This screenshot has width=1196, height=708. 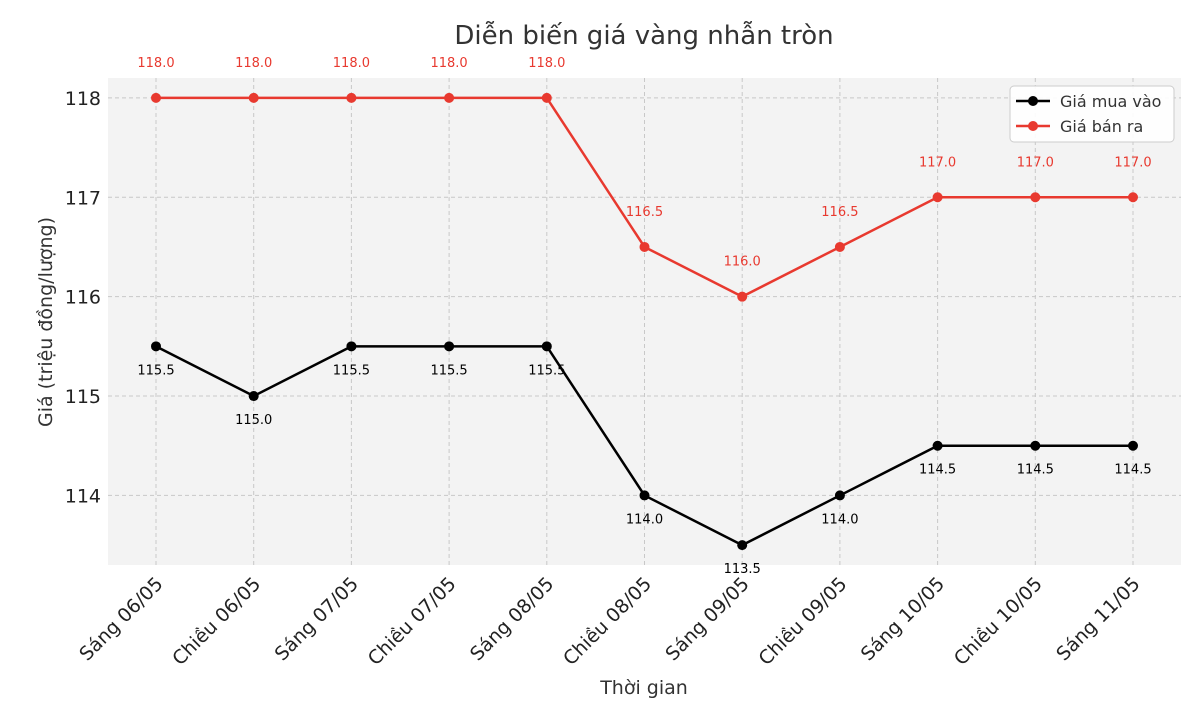 What do you see at coordinates (707, 619) in the screenshot?
I see `x-tick-label: Sáng 09/05` at bounding box center [707, 619].